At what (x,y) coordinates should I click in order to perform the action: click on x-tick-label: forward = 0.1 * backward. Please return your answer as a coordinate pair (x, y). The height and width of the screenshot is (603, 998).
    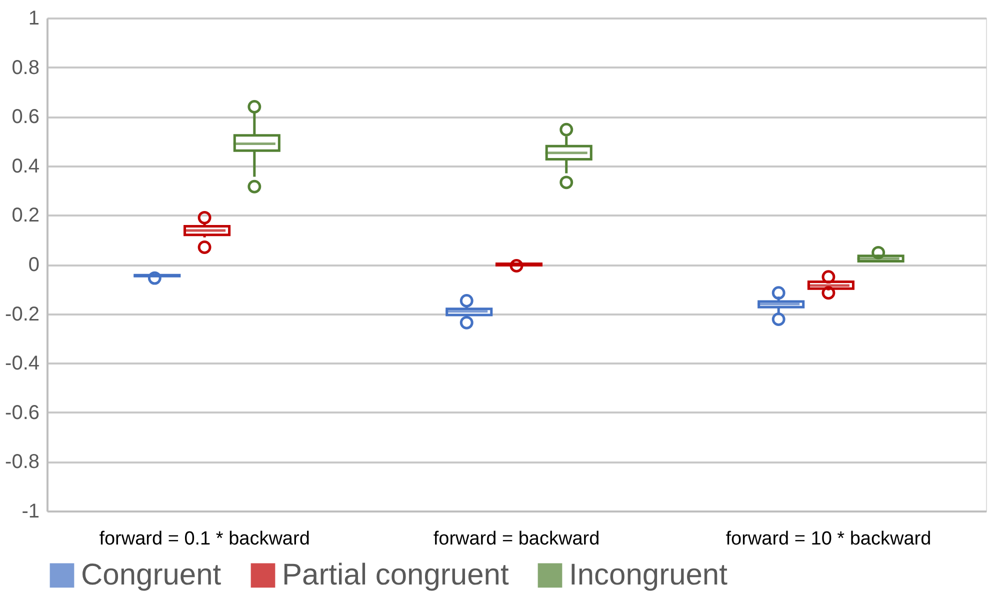
    Looking at the image, I should click on (204, 539).